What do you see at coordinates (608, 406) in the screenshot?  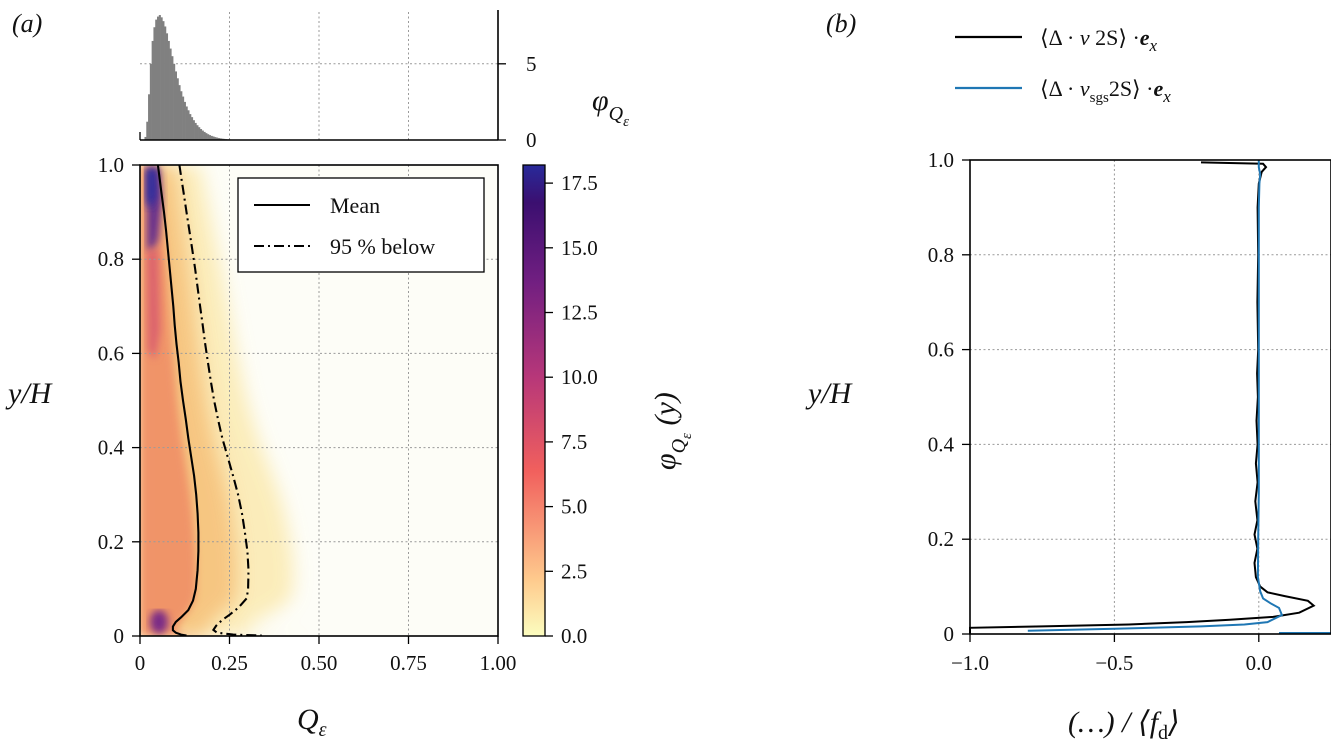 I see `colorbar: 0.0 2.5 5.0 7.5 10.0 12.5 15.0 17.5 φQε (y)` at bounding box center [608, 406].